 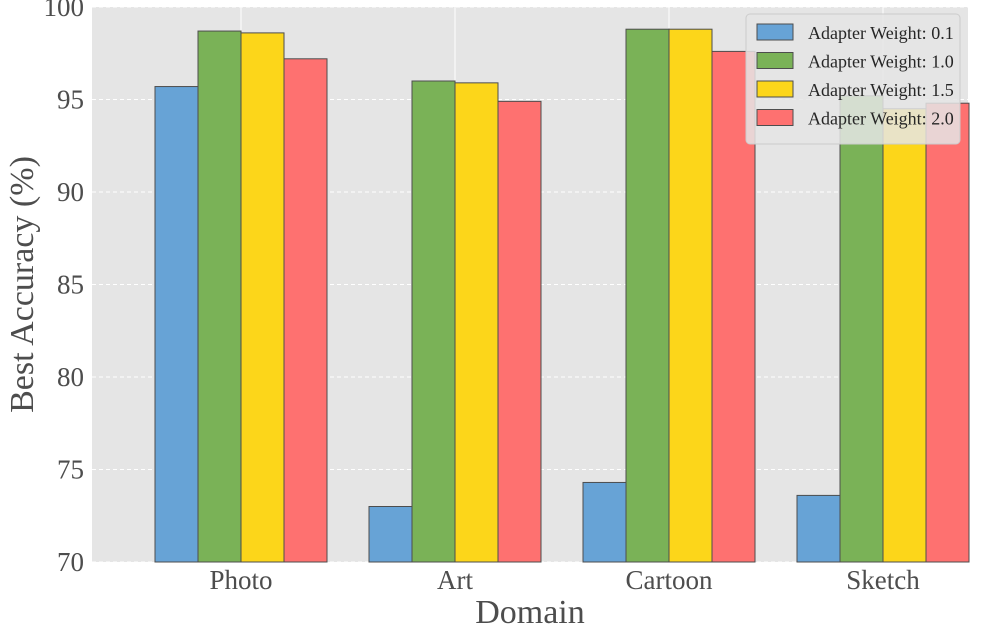 What do you see at coordinates (240, 580) in the screenshot?
I see `x-tick-label: Photo` at bounding box center [240, 580].